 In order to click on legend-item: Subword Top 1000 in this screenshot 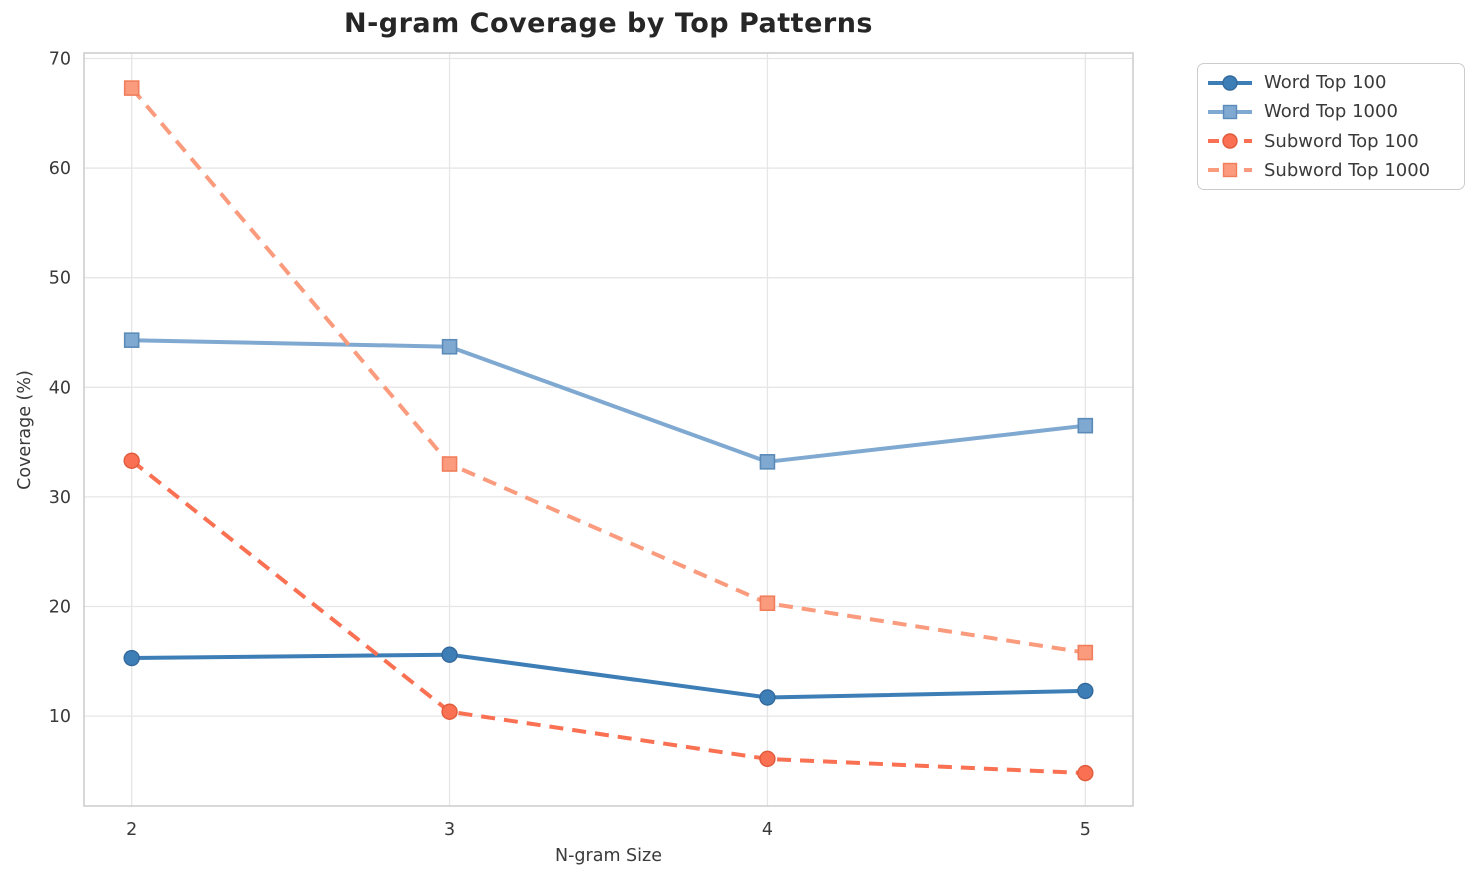, I will do `click(1331, 170)`.